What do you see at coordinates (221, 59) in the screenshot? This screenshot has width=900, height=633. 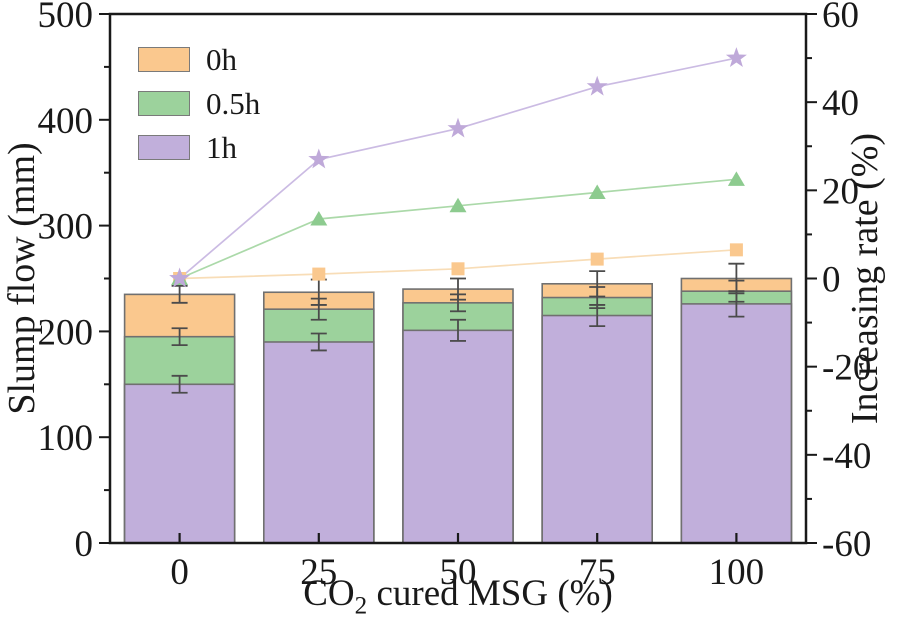 I see `legend-label-0h: 0h` at bounding box center [221, 59].